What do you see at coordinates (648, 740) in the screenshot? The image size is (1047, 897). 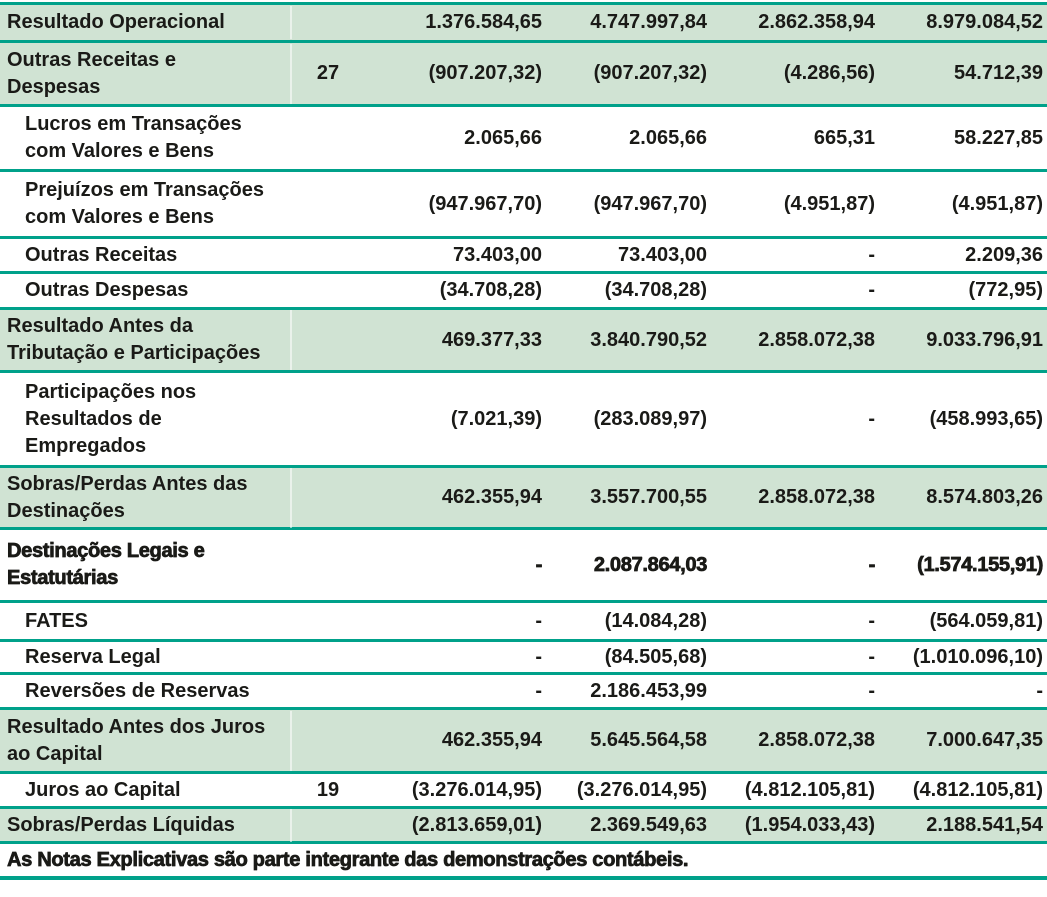 I see `value-cell: 5.645.564,58` at bounding box center [648, 740].